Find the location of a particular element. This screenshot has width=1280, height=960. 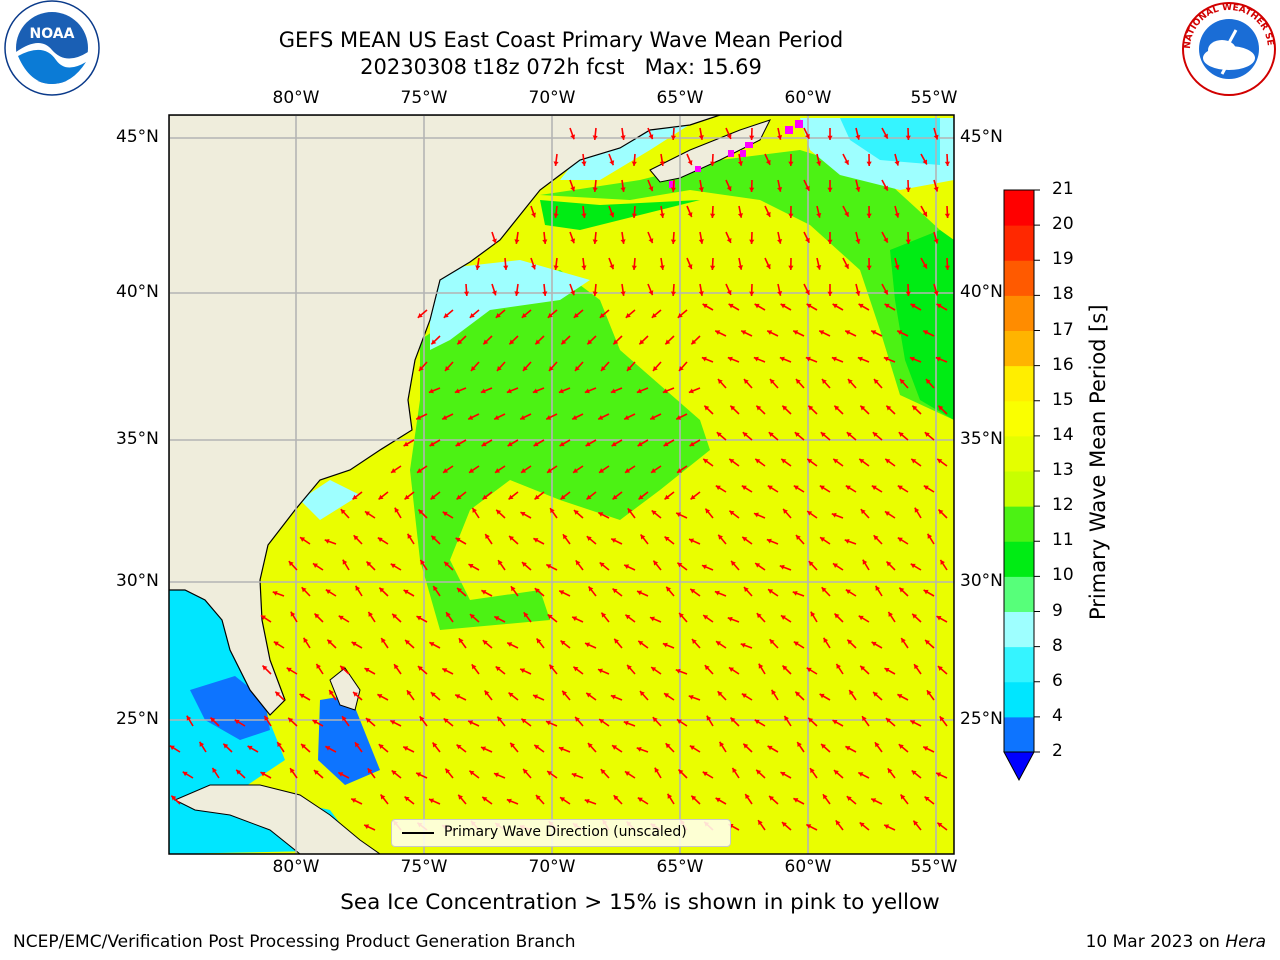

colorbar is located at coordinates (1021, 485).